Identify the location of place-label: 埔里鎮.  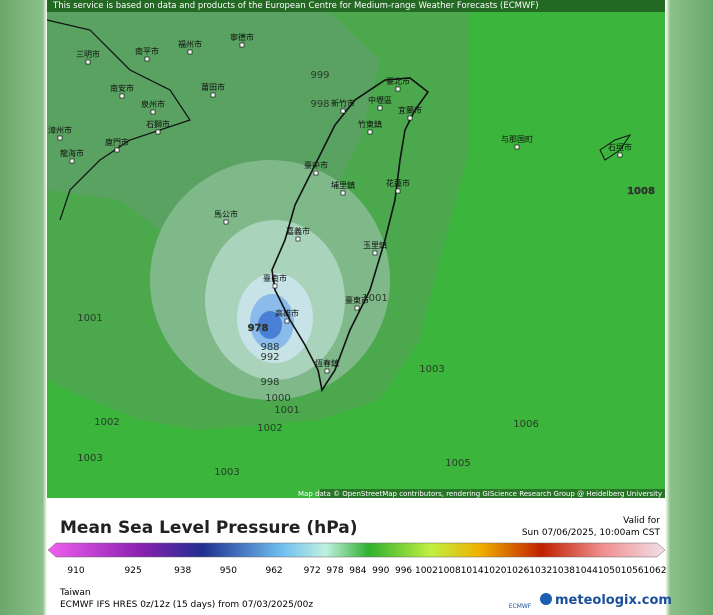
(343, 185).